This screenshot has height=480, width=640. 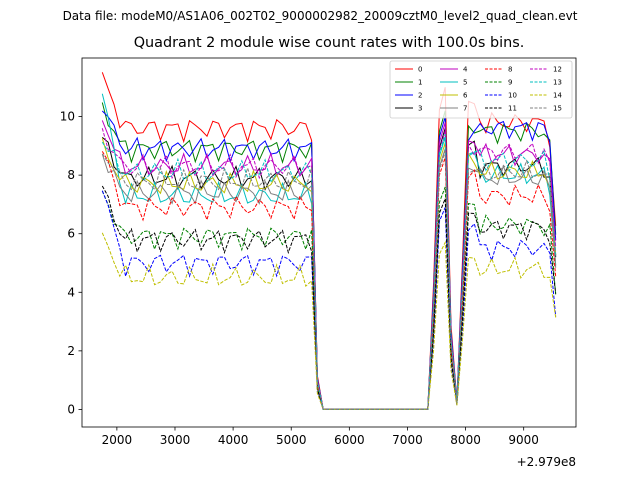 I want to click on x-tick-label: 7000, so click(x=407, y=440).